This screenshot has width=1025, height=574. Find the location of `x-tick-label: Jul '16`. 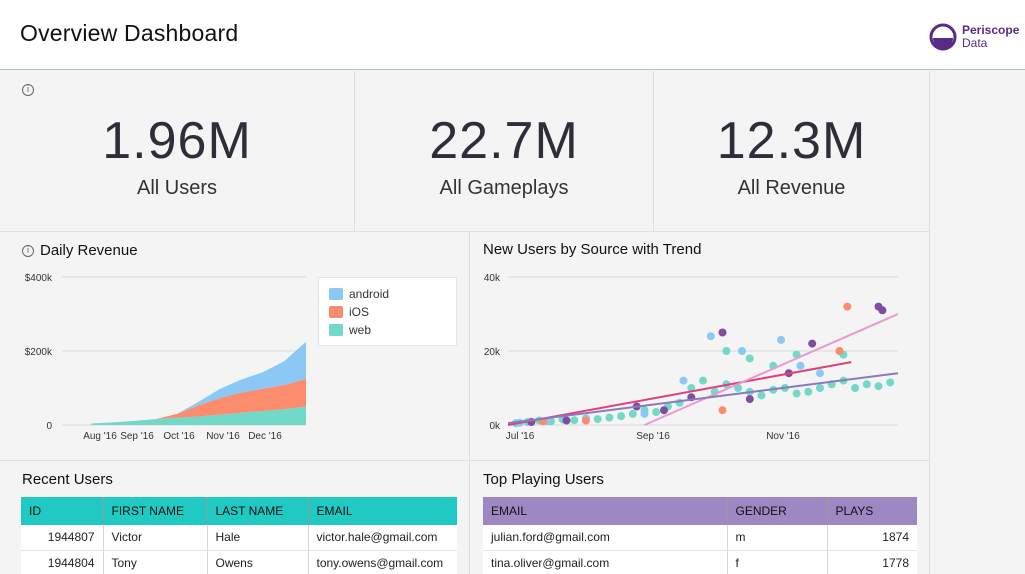

x-tick-label: Jul '16 is located at coordinates (520, 436).